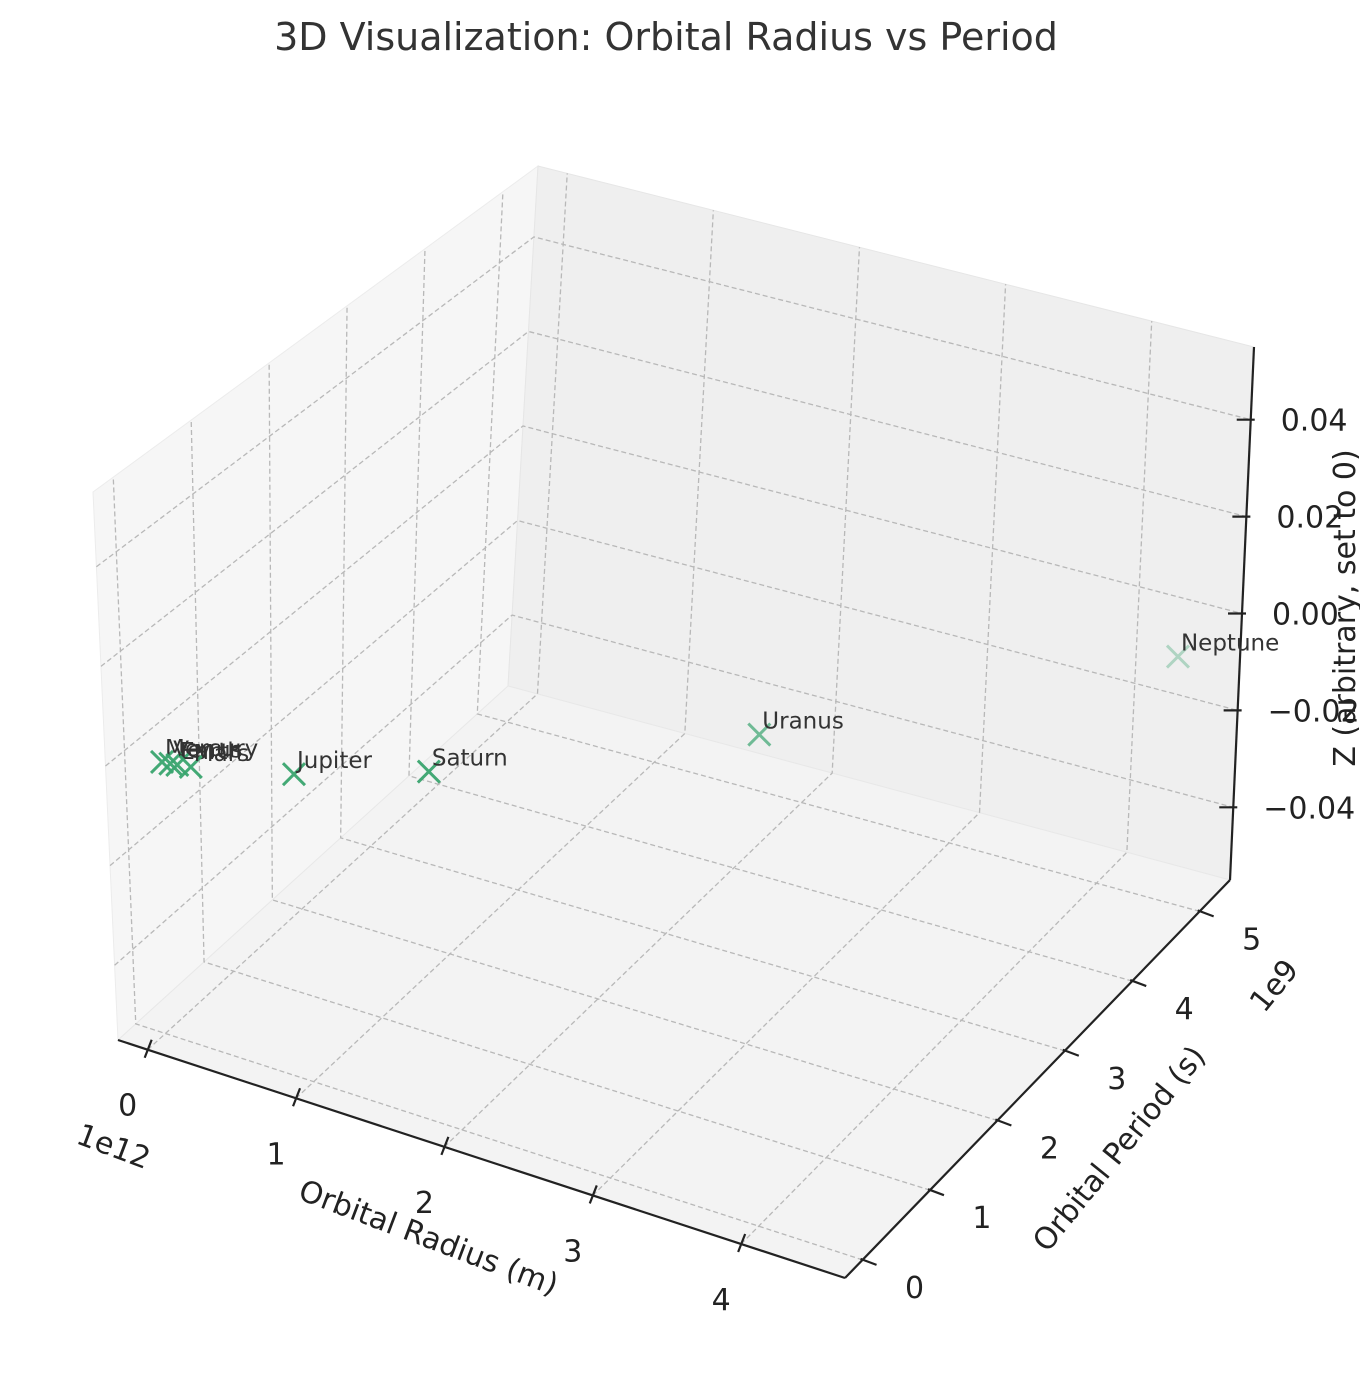 This screenshot has height=1380, width=1360. Describe the element at coordinates (1309, 808) in the screenshot. I see `z-tick-label: −0.04` at that location.